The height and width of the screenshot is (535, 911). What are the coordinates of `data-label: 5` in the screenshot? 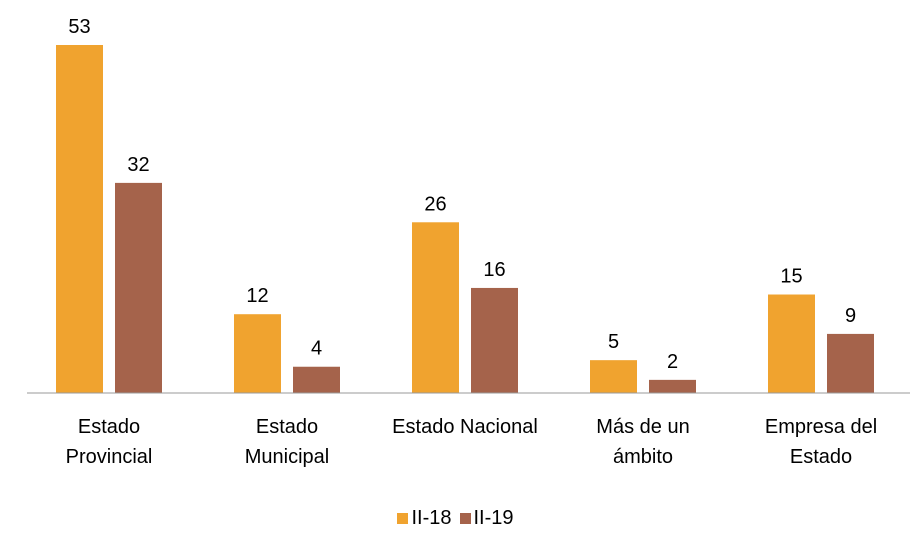 It's located at (613, 342).